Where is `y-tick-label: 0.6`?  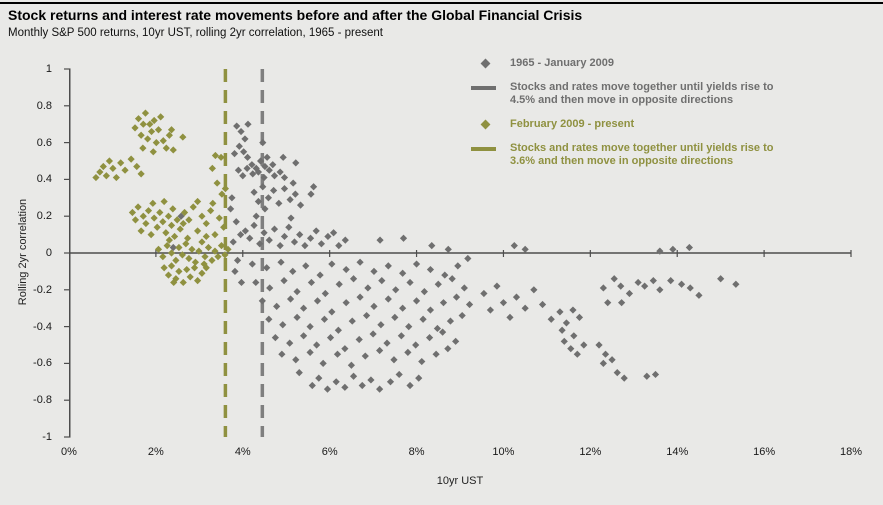
y-tick-label: 0.6 is located at coordinates (44, 142).